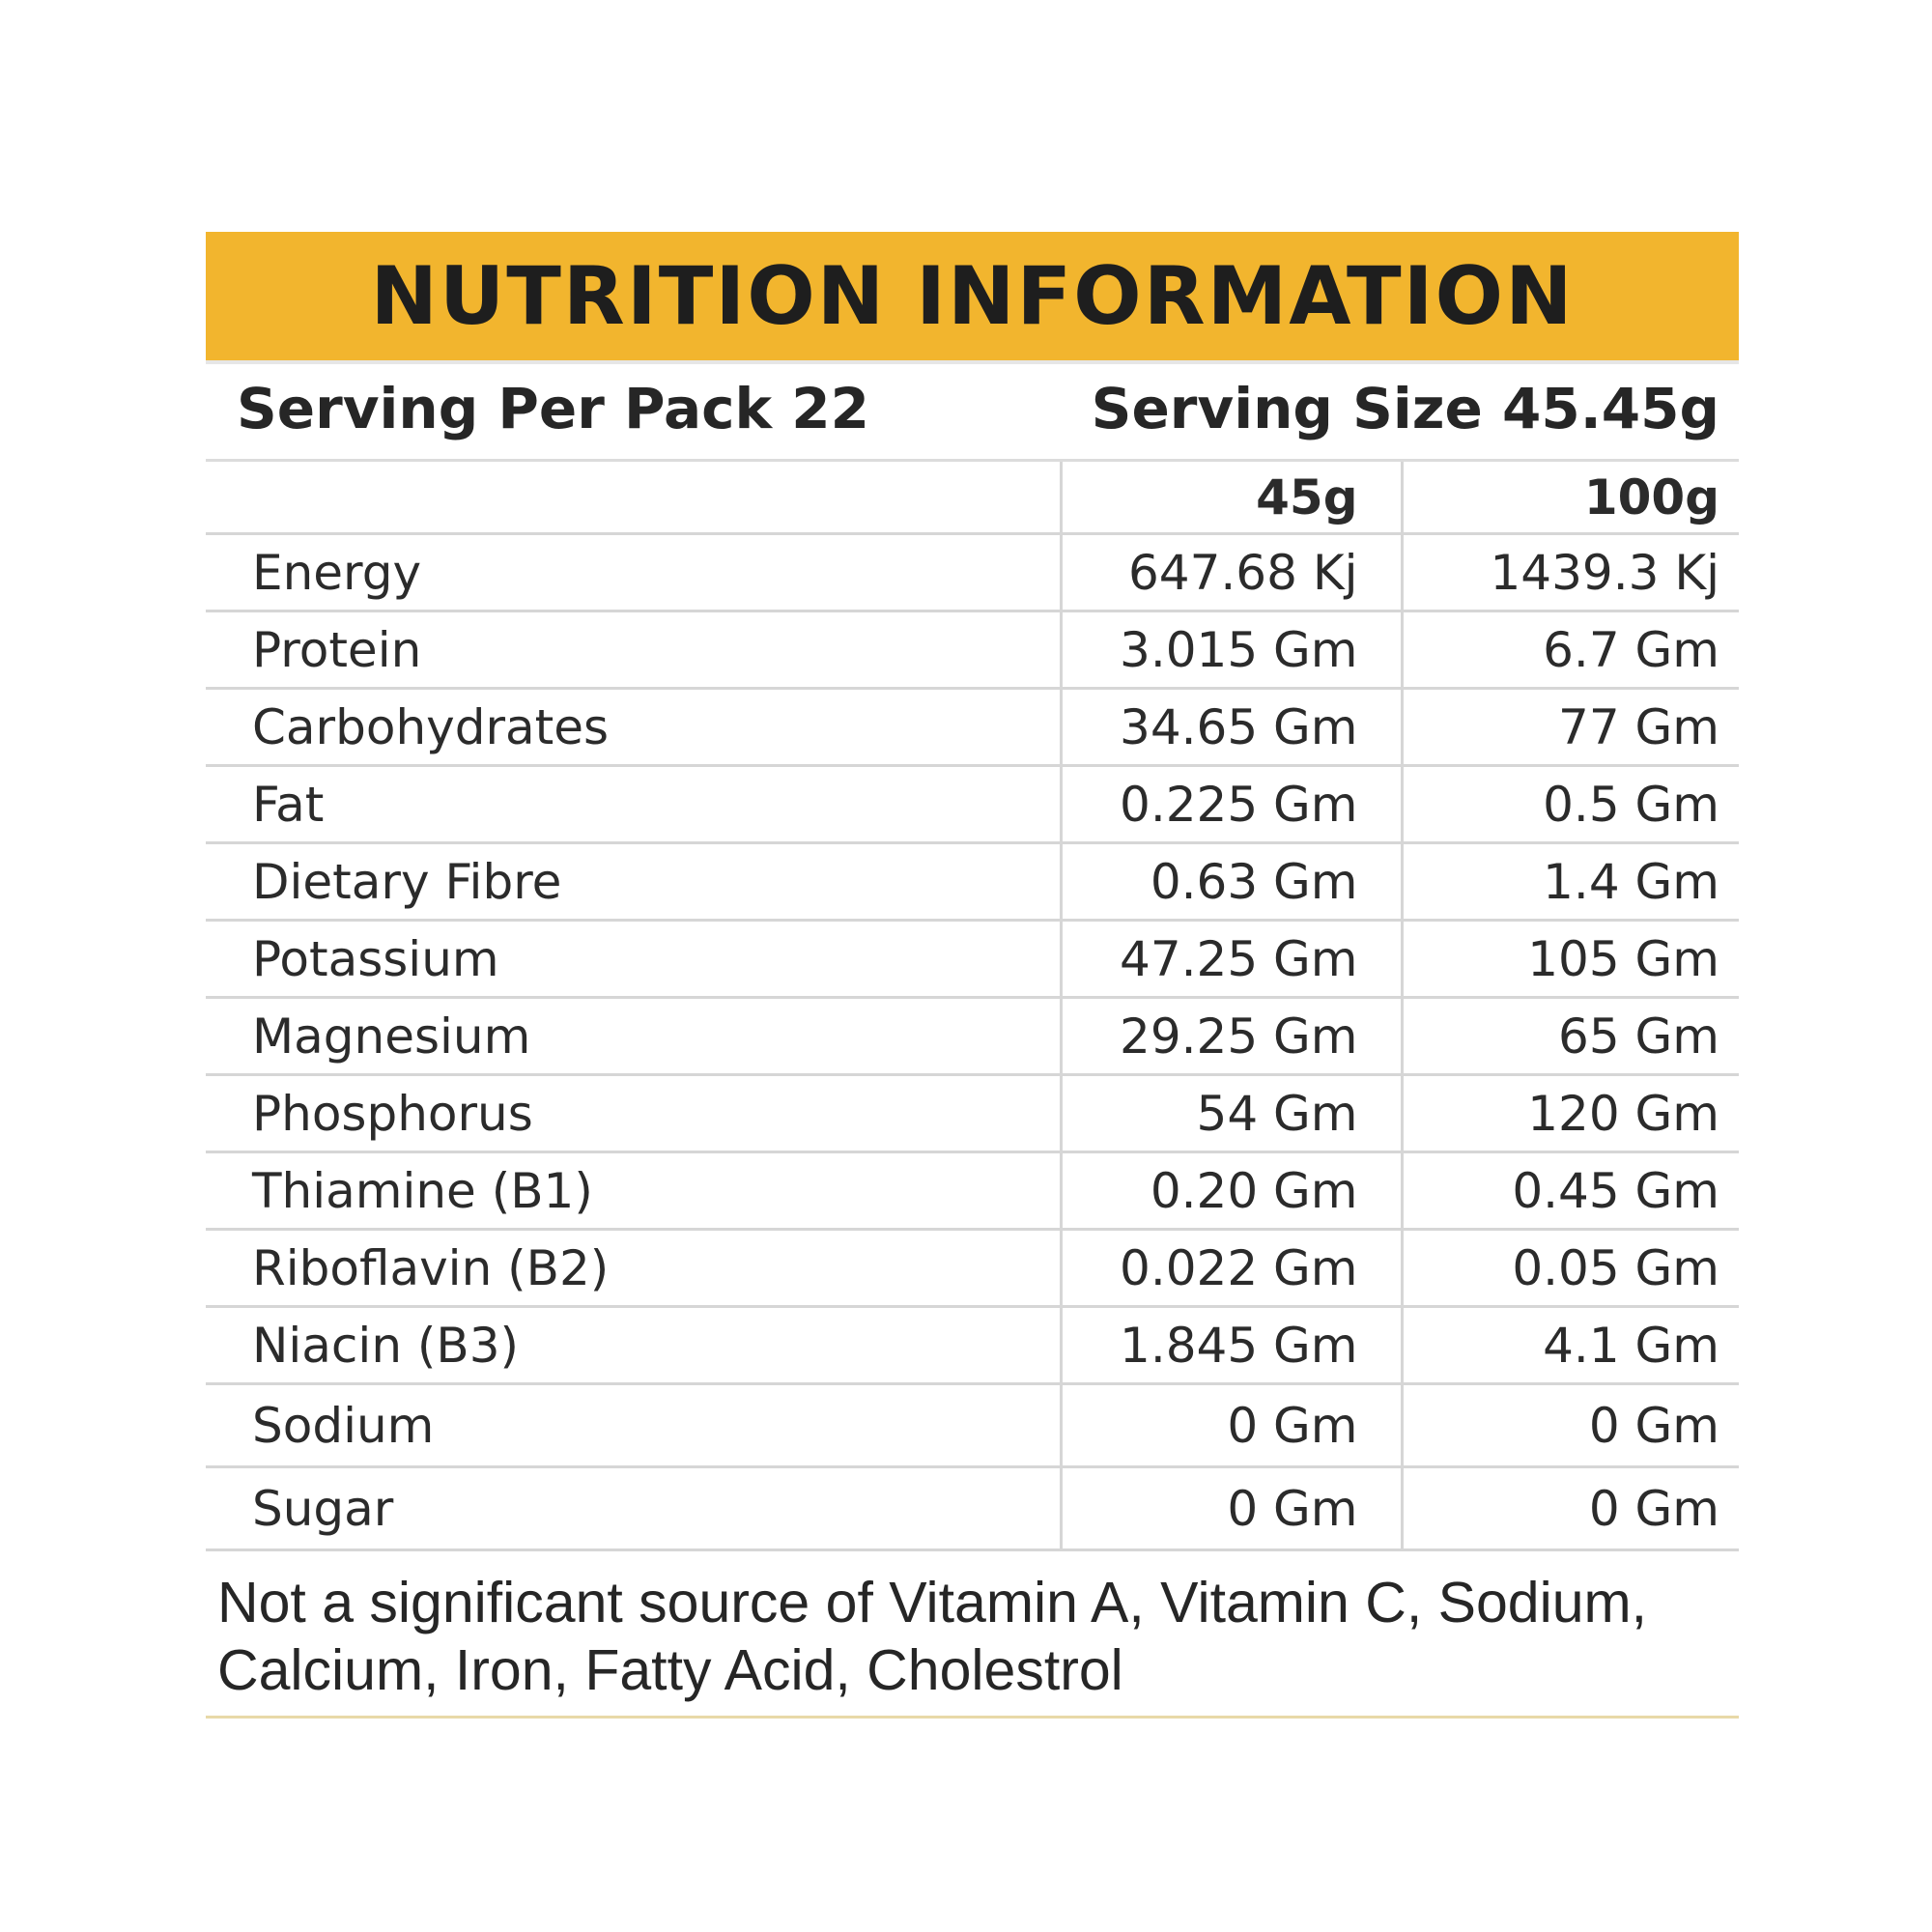  What do you see at coordinates (553, 408) in the screenshot?
I see `serving-per-pack: Serving Per Pack 22` at bounding box center [553, 408].